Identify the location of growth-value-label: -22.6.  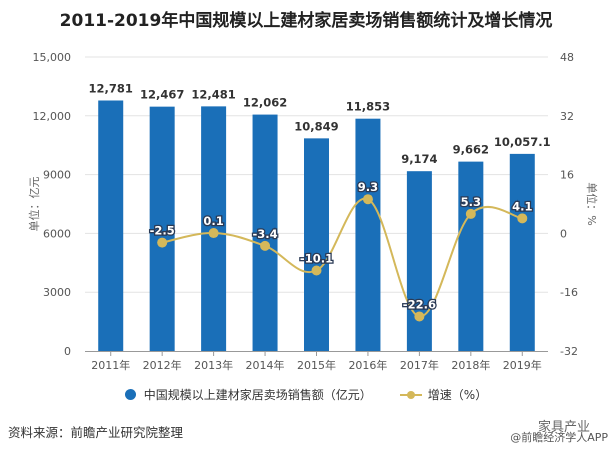
(419, 304).